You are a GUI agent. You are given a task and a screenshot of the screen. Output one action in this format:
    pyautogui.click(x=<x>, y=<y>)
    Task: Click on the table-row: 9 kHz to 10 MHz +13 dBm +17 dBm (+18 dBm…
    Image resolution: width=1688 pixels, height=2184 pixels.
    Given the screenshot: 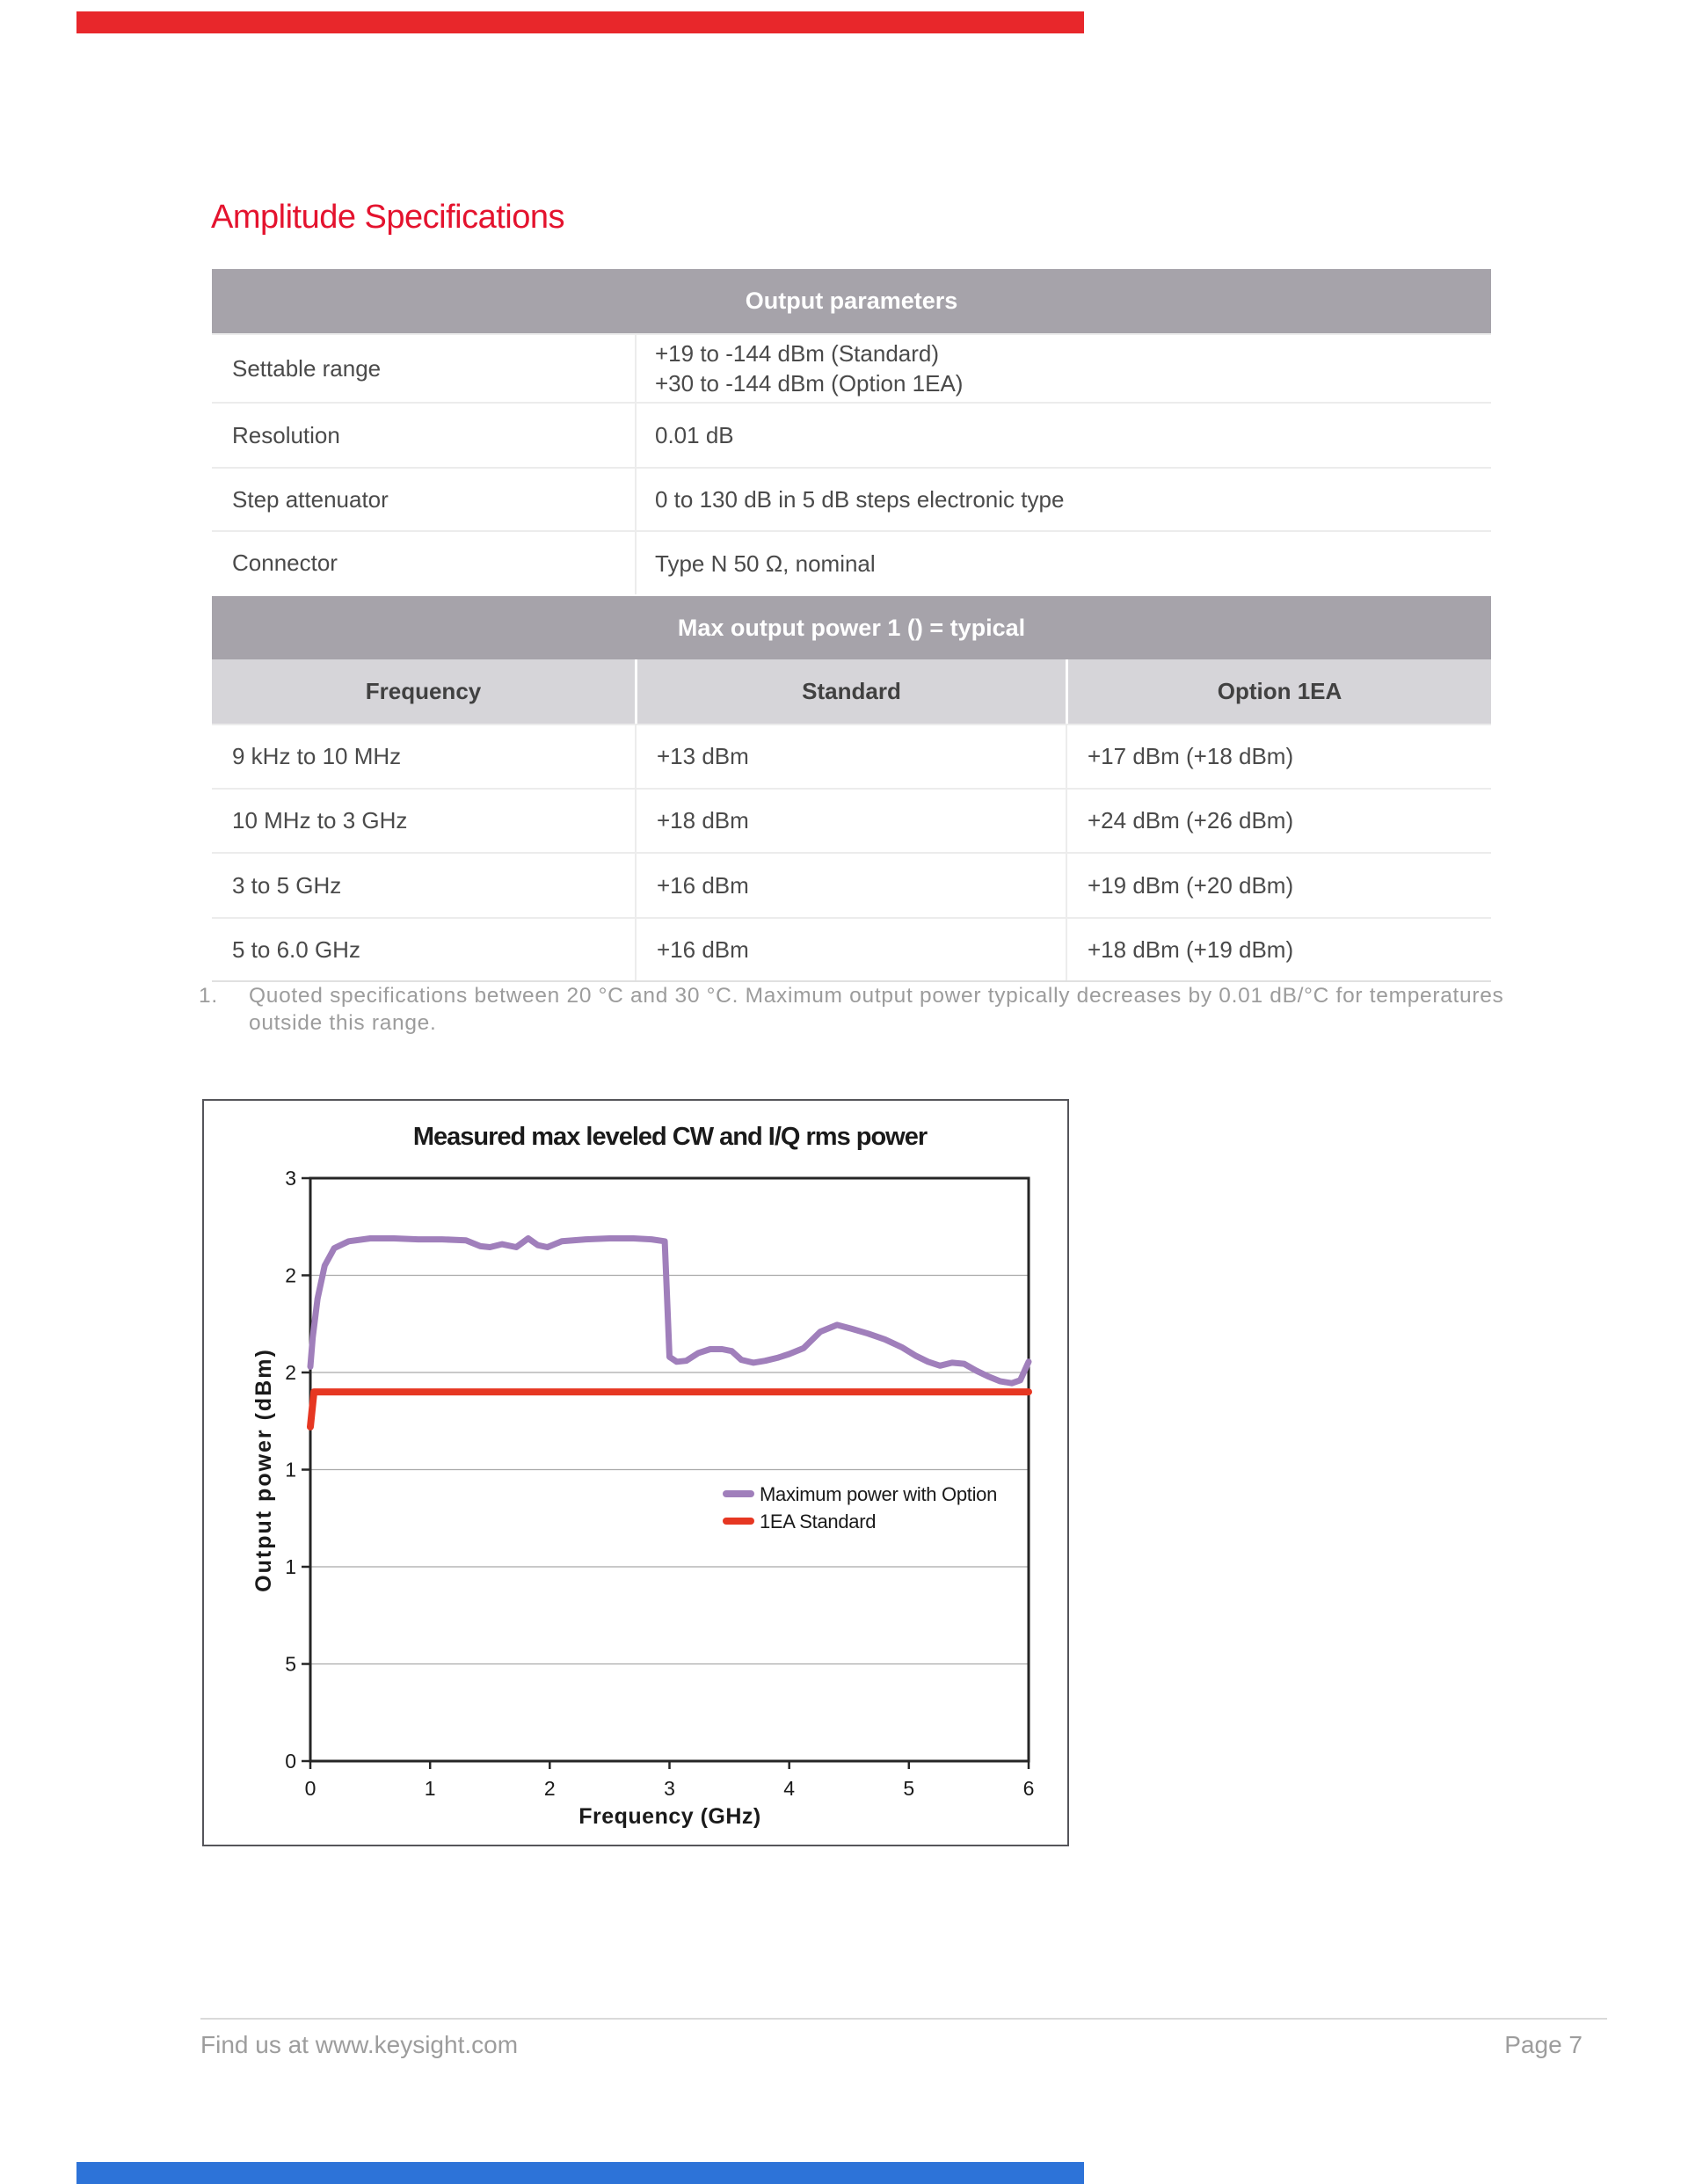 What is the action you would take?
    pyautogui.click(x=851, y=756)
    